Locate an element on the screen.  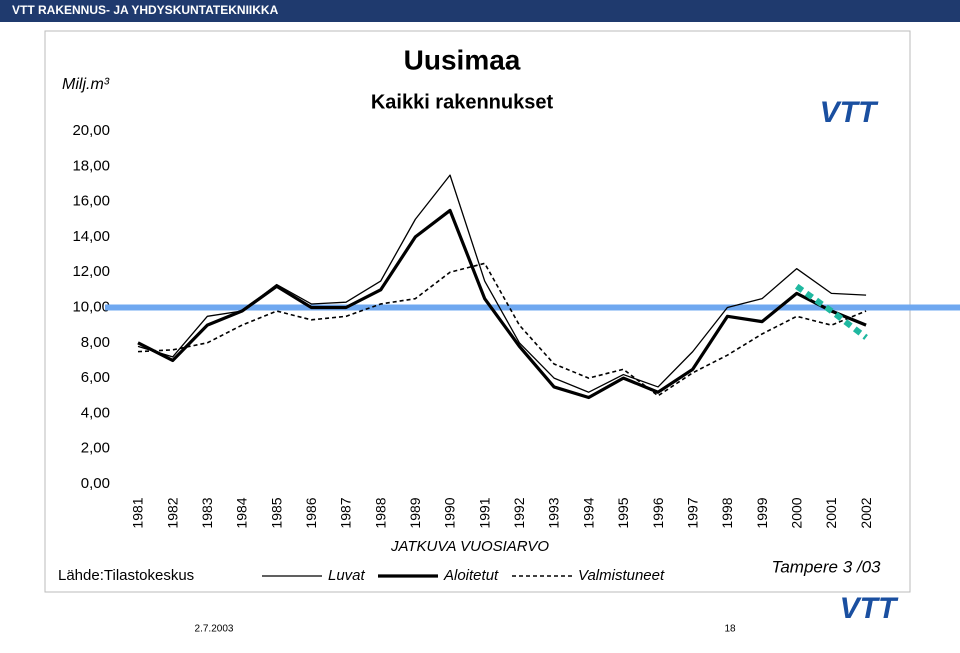
y-tick-label: 8,00 is located at coordinates (95, 342).